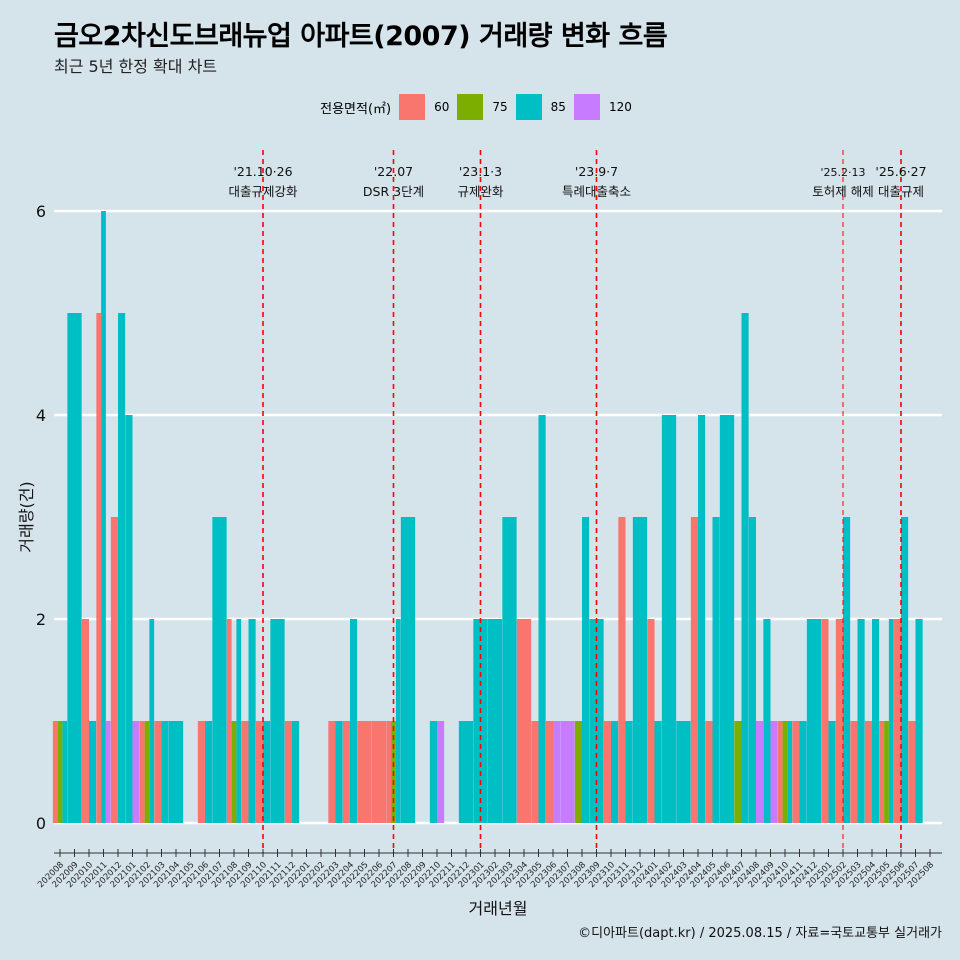  What do you see at coordinates (596, 191) in the screenshot?
I see `event-label-202309: 특례대출축소` at bounding box center [596, 191].